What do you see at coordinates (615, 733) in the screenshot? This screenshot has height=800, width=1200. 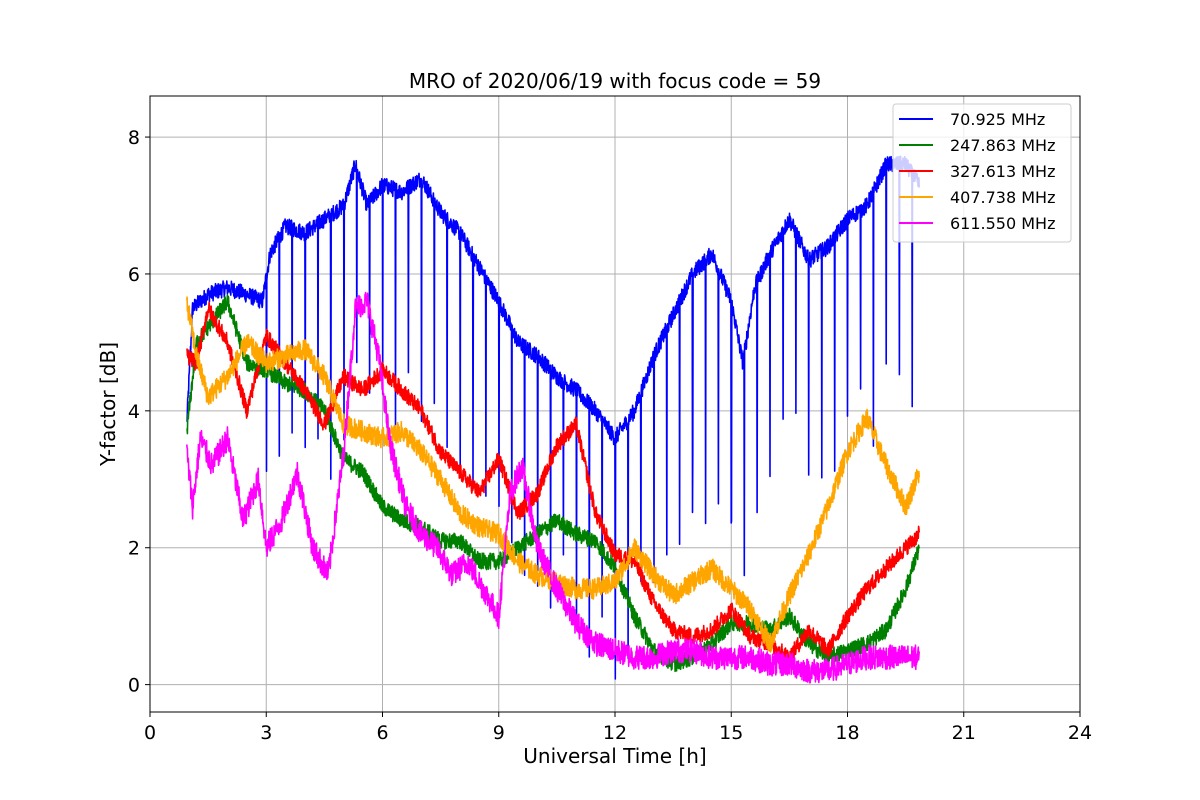 I see `x-tick-label: 12` at bounding box center [615, 733].